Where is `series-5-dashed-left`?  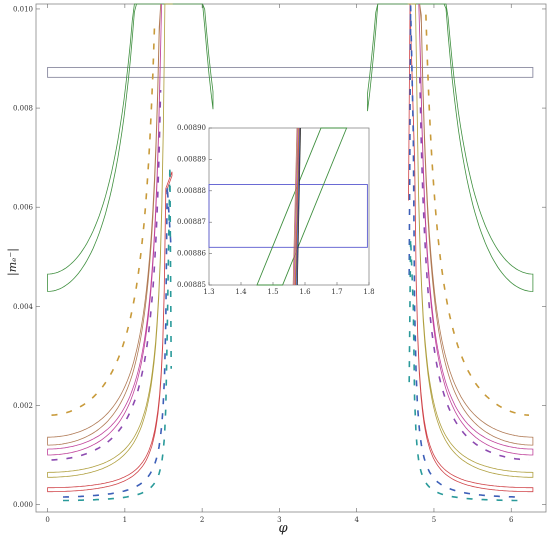
series-5-dashed-left is located at coordinates (103, 219).